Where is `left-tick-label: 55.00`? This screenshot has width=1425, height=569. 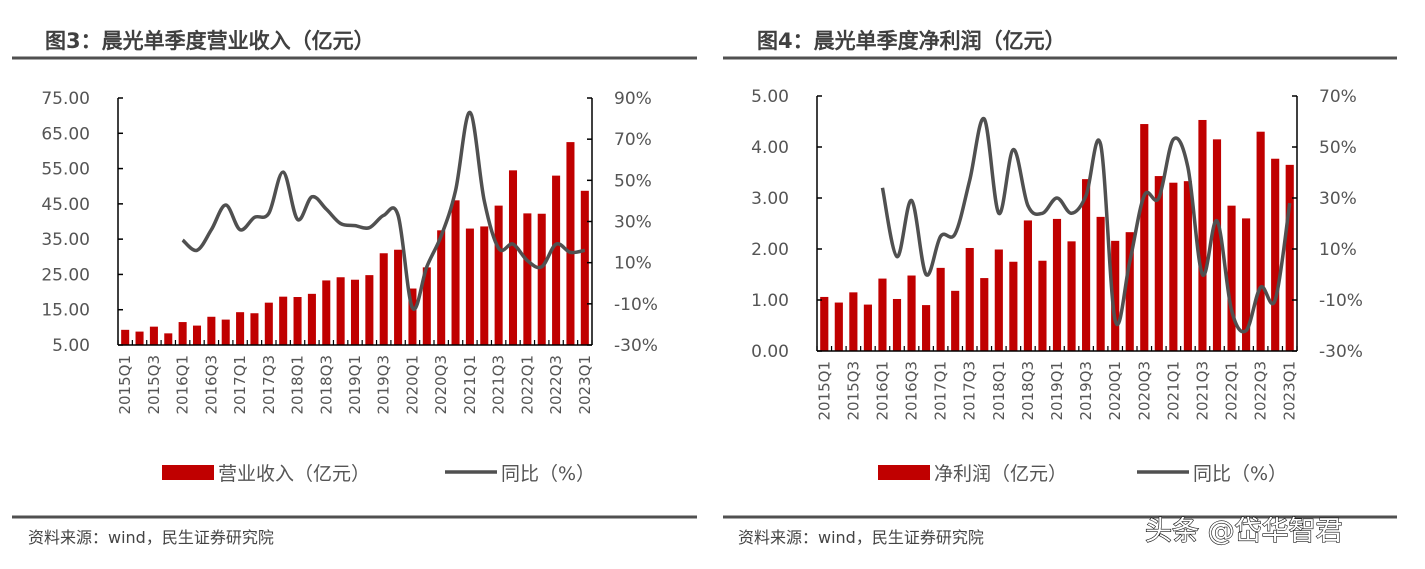
left-tick-label: 55.00 is located at coordinates (65, 170).